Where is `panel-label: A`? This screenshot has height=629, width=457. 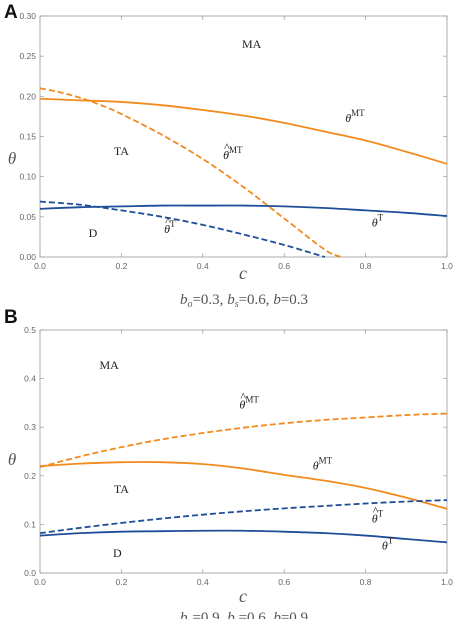 panel-label: A is located at coordinates (11, 12).